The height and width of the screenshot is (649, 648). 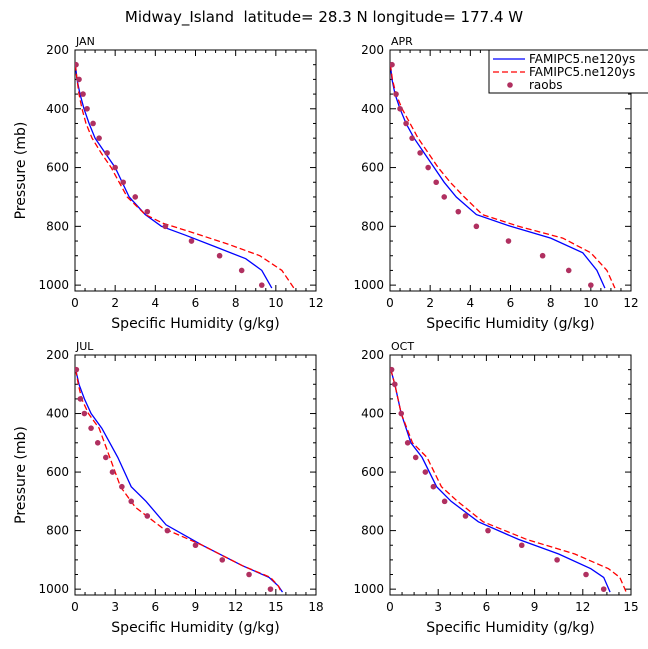 I want to click on panel-label: APR, so click(x=402, y=41).